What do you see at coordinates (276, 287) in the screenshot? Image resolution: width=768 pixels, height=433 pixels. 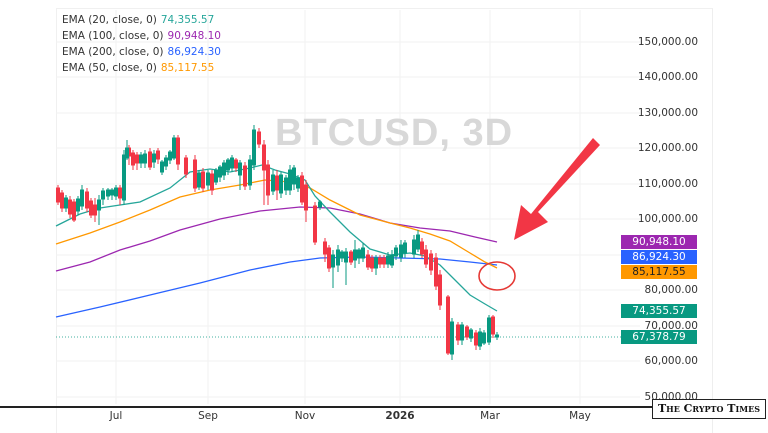 I see `ema-200-line` at bounding box center [276, 287].